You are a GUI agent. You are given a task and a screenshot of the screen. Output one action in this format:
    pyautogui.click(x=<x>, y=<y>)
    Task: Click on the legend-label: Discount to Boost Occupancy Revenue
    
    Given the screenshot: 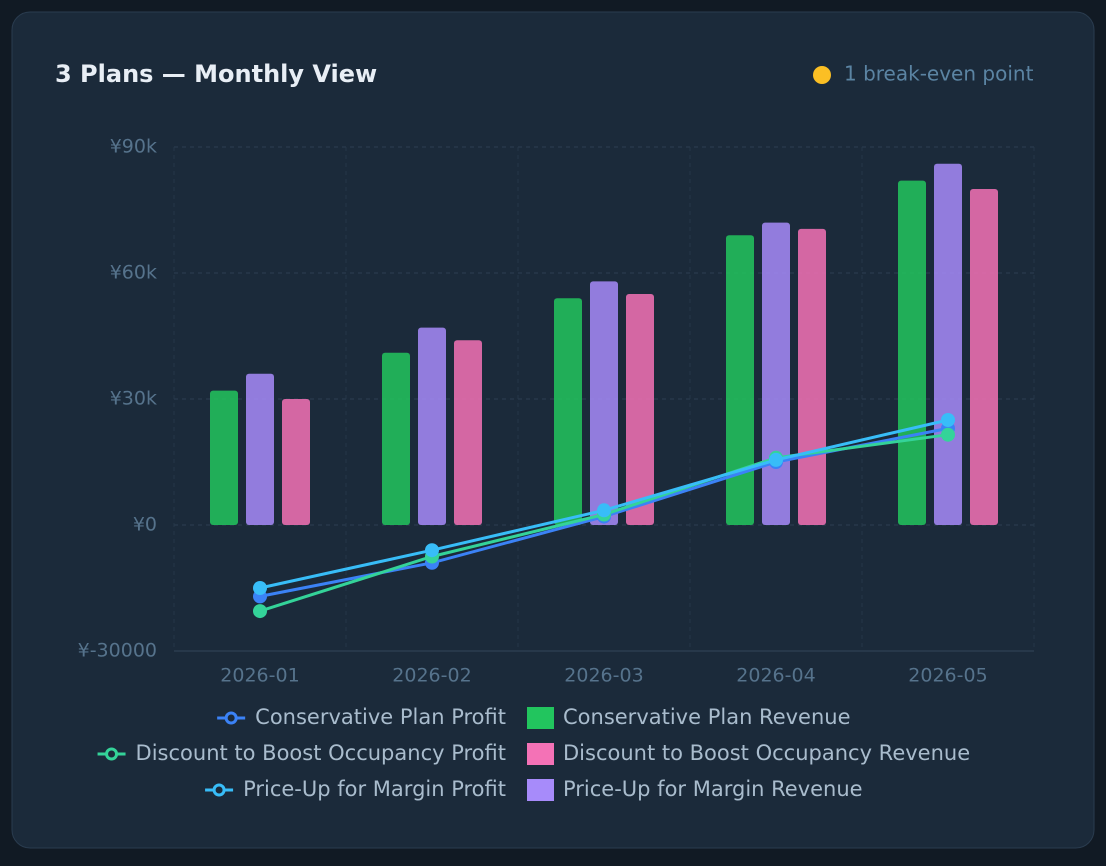 What is the action you would take?
    pyautogui.click(x=766, y=753)
    